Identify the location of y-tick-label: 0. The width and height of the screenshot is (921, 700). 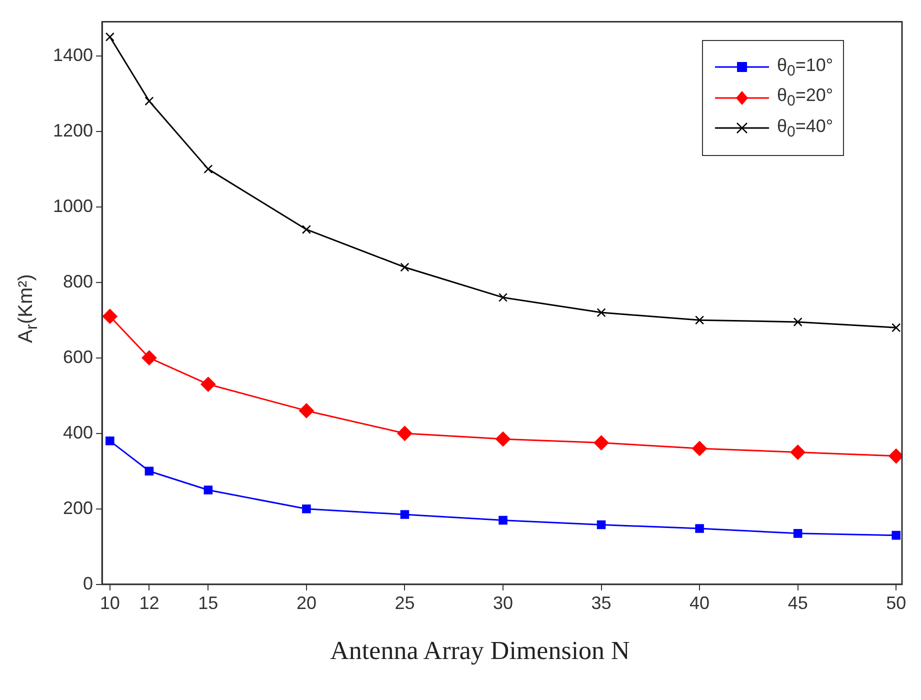
(88, 583).